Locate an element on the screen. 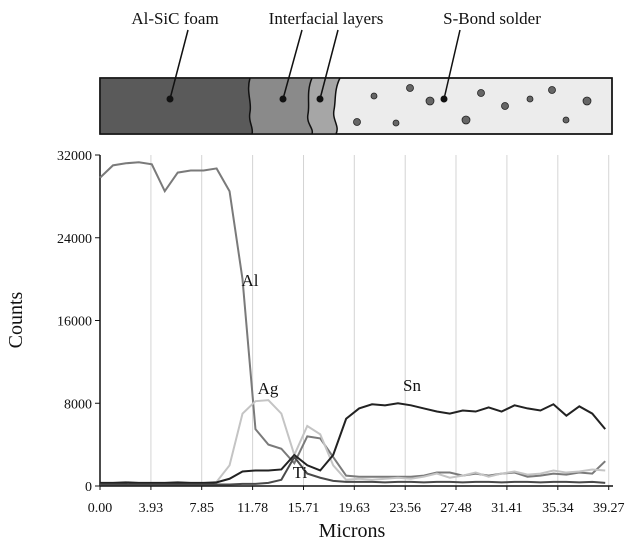  x-tick-label: 35.34 is located at coordinates (558, 508).